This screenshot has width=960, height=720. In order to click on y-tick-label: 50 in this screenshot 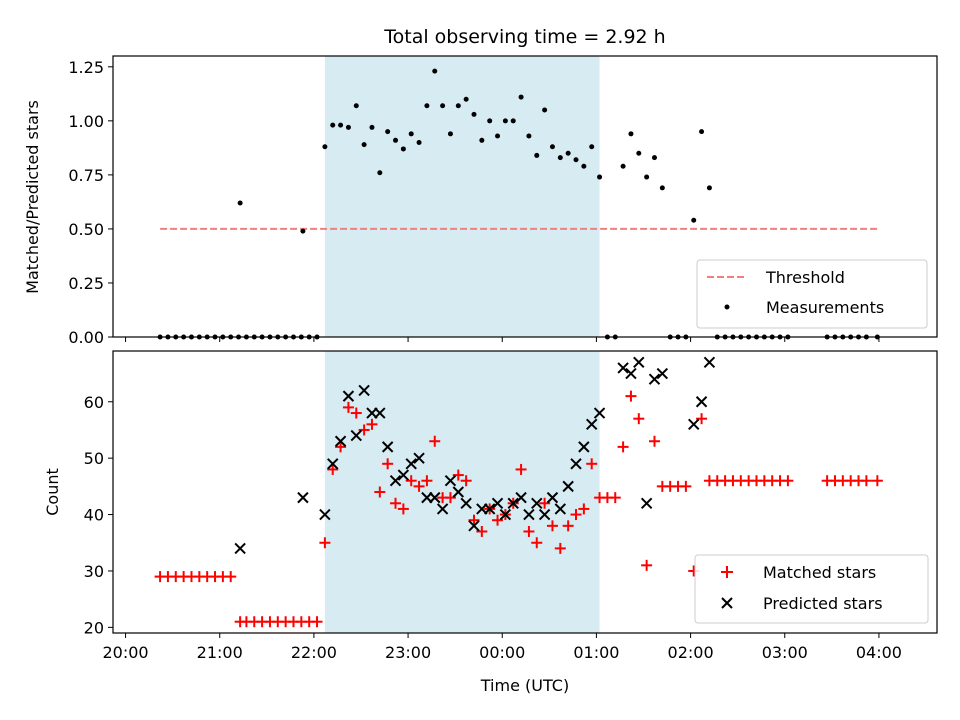, I will do `click(94, 458)`.